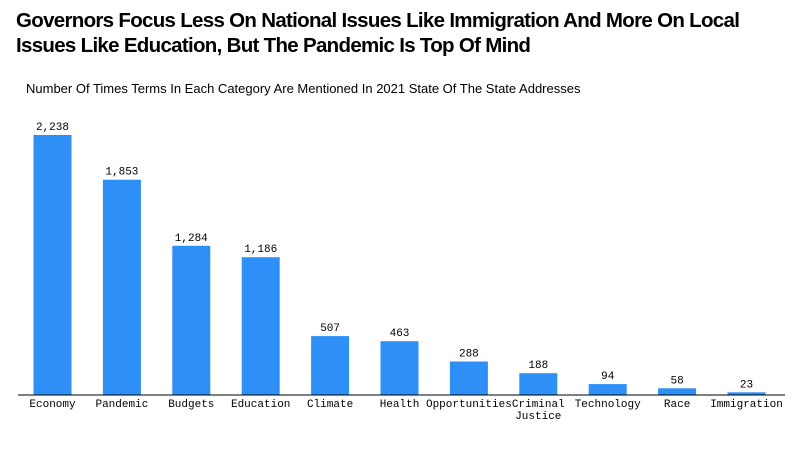  Describe the element at coordinates (400, 405) in the screenshot. I see `x-tick-label: Health` at that location.